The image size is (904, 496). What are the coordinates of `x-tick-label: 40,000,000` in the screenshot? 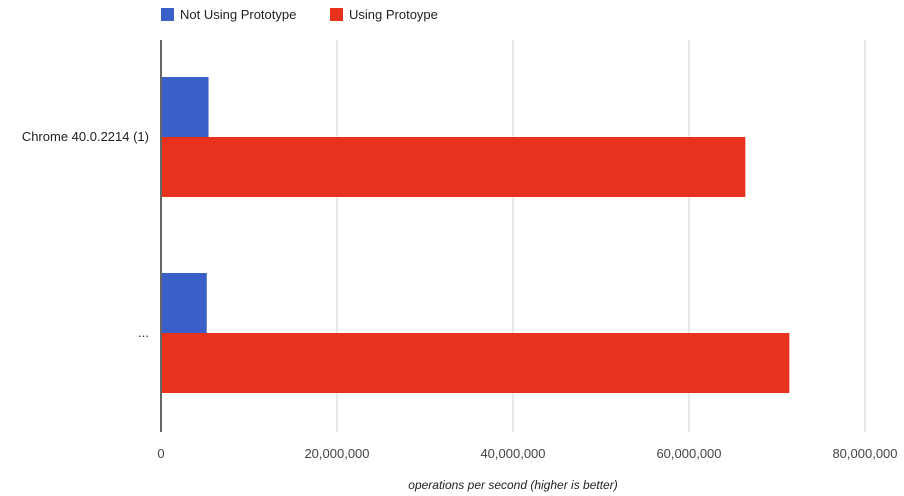 It's located at (512, 453).